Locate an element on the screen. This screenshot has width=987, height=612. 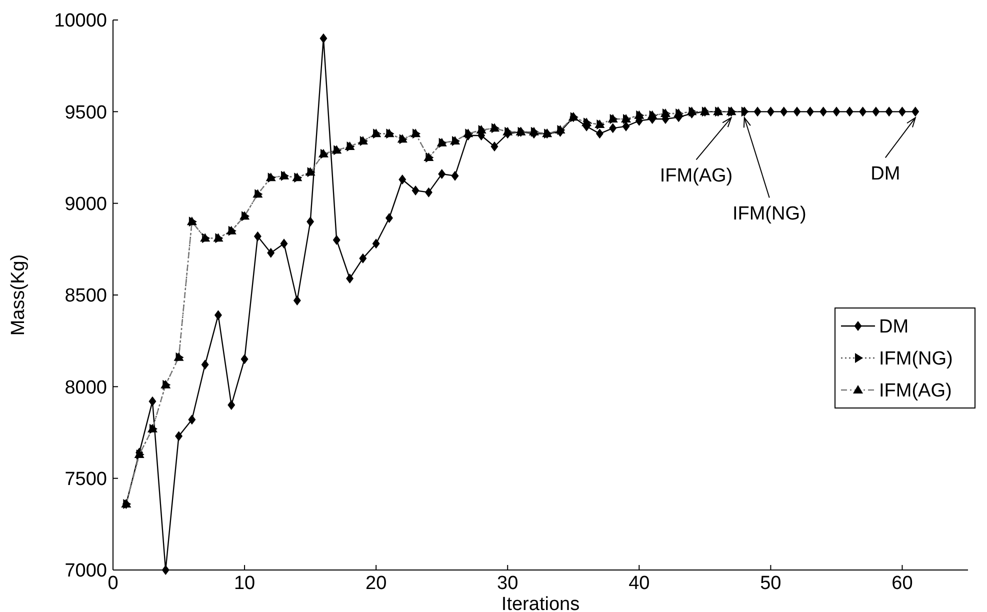
annotation: IFM(NG) is located at coordinates (769, 214).